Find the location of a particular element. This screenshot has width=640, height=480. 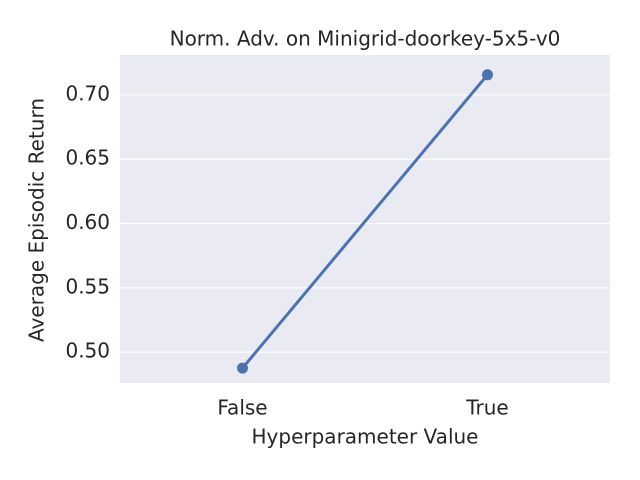

y-tick-label: 0.50 is located at coordinates (87, 351).